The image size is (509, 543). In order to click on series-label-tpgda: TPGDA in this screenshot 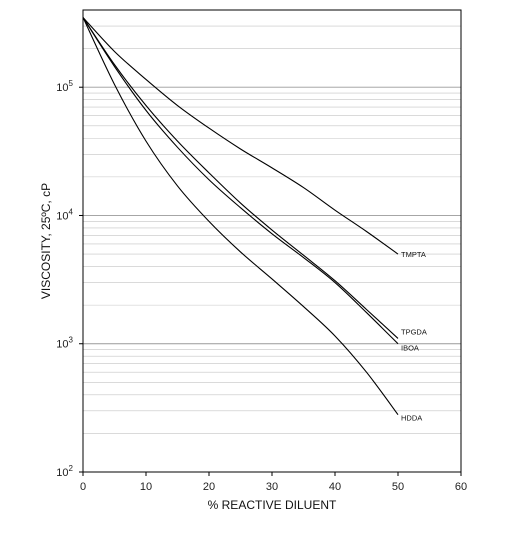, I will do `click(414, 331)`.